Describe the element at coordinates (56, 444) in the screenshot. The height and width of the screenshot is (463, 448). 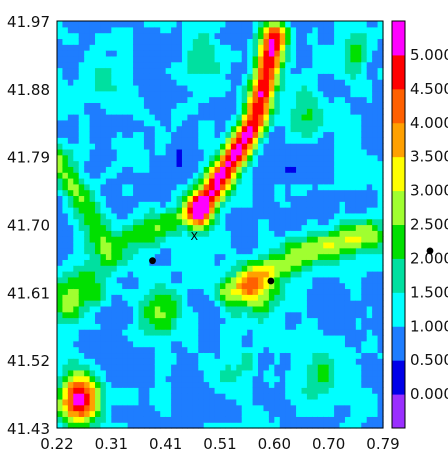
I see `x-tick-label: 0.22` at that location.